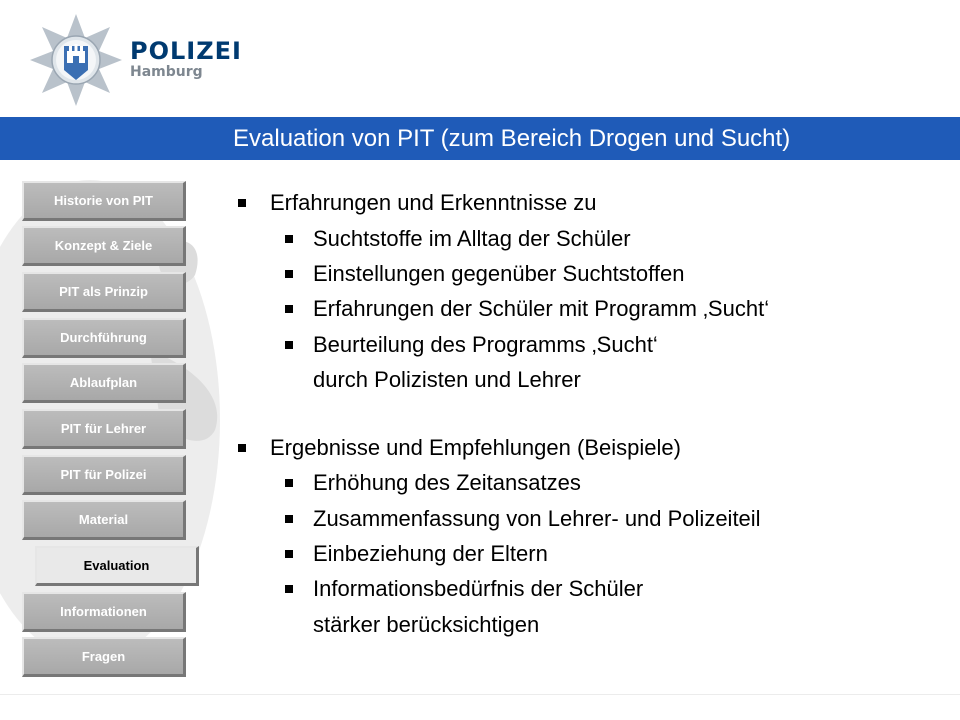 The width and height of the screenshot is (960, 720). I want to click on police-star-emblem-icon, so click(76, 60).